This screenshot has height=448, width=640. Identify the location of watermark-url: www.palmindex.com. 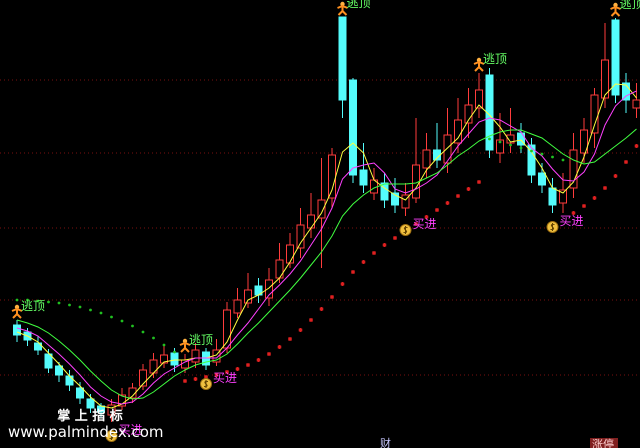
(86, 432).